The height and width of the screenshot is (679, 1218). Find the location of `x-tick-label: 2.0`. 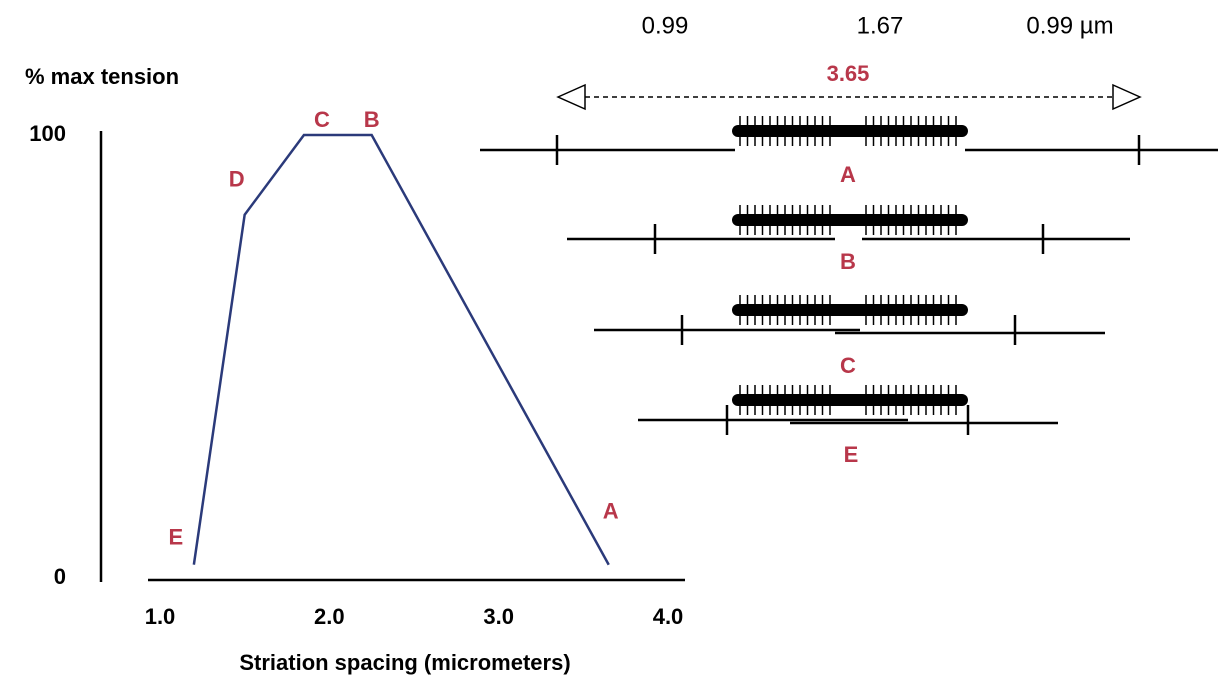

x-tick-label: 2.0 is located at coordinates (329, 616).